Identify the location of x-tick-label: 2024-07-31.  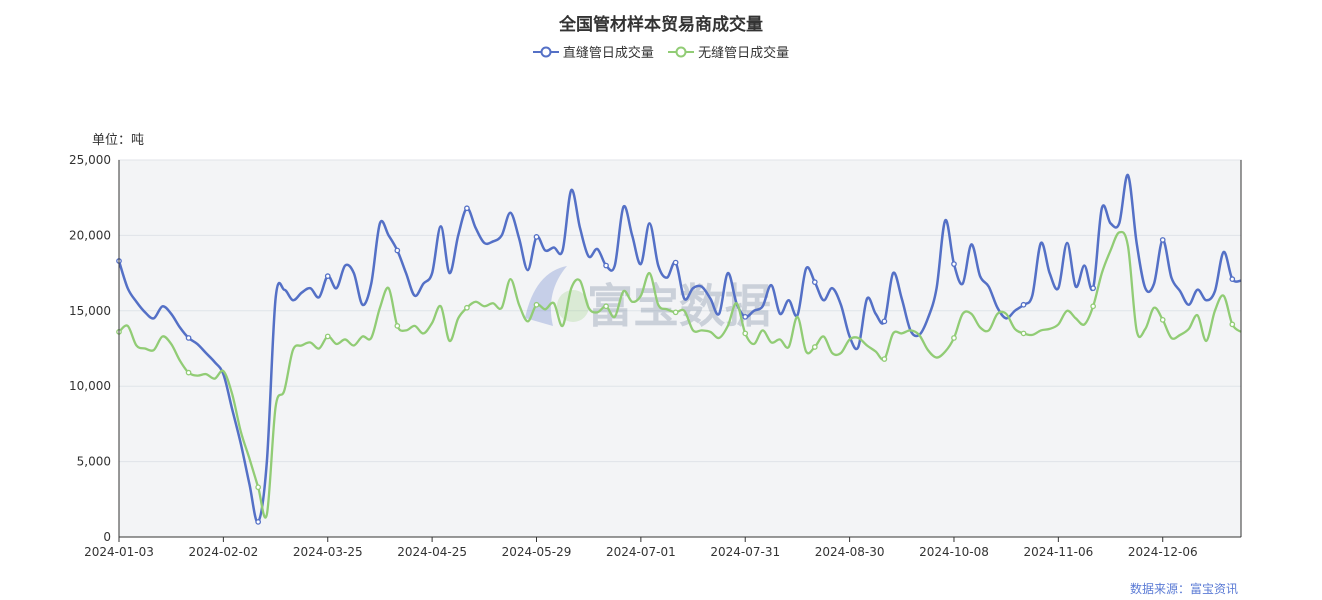
(745, 552).